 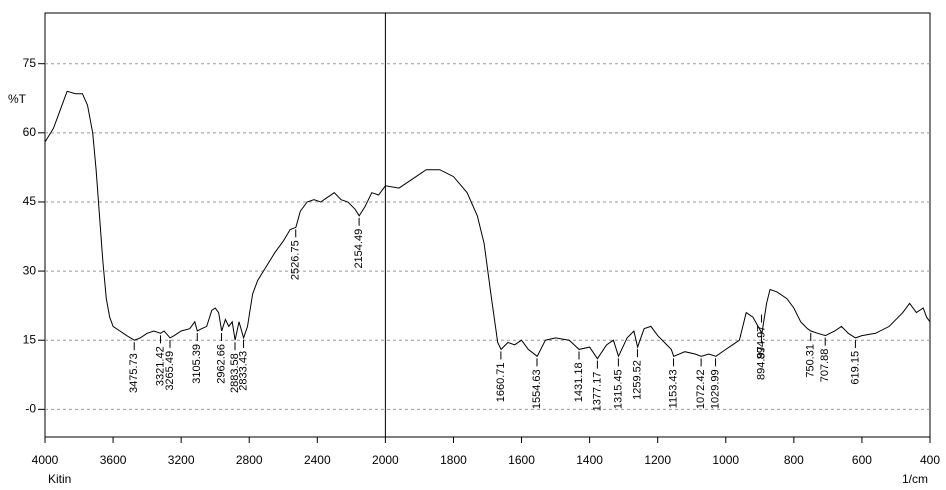 What do you see at coordinates (30, 270) in the screenshot?
I see `y-tick-label: 30` at bounding box center [30, 270].